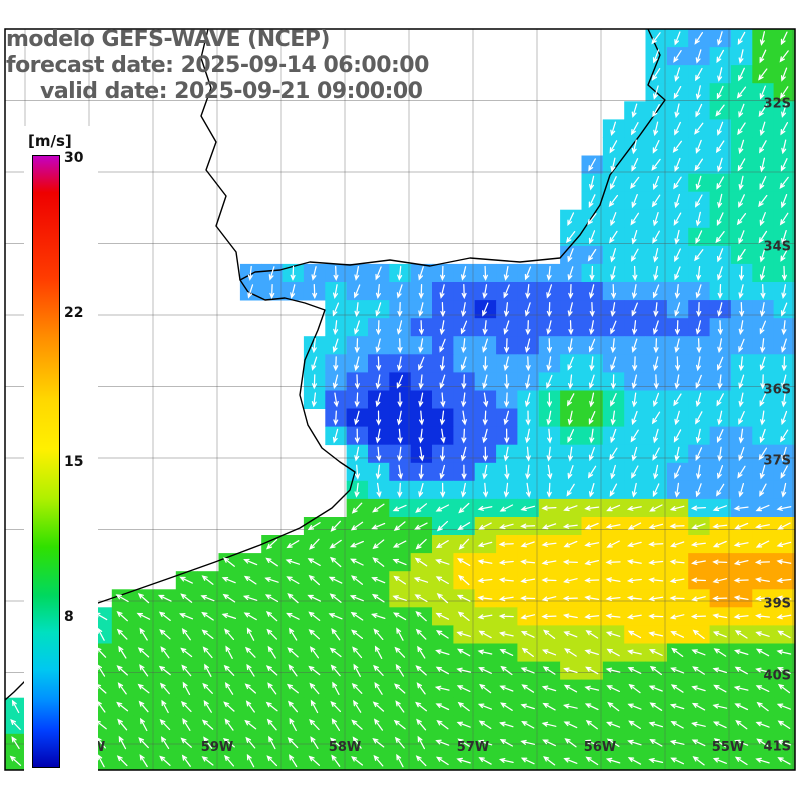 This screenshot has width=800, height=800. I want to click on model-title: modelo GEFS-WAVE (NCEP), so click(168, 39).